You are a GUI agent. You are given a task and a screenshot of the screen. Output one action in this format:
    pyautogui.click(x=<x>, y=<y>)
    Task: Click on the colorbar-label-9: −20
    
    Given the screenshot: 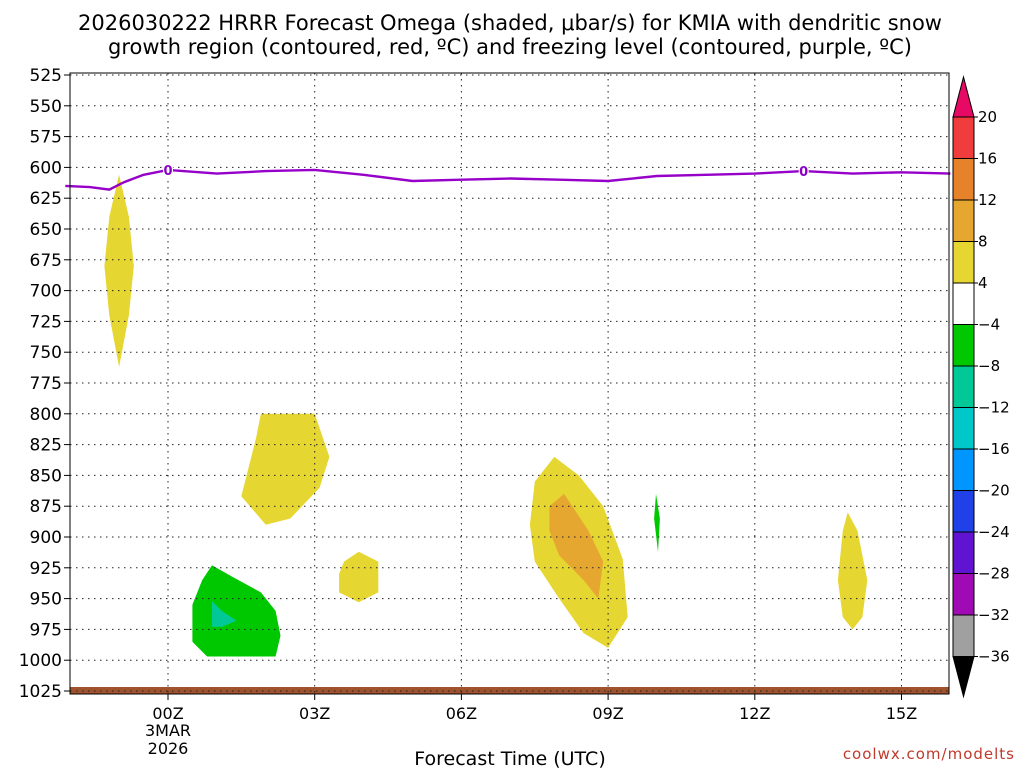 What is the action you would take?
    pyautogui.click(x=994, y=491)
    